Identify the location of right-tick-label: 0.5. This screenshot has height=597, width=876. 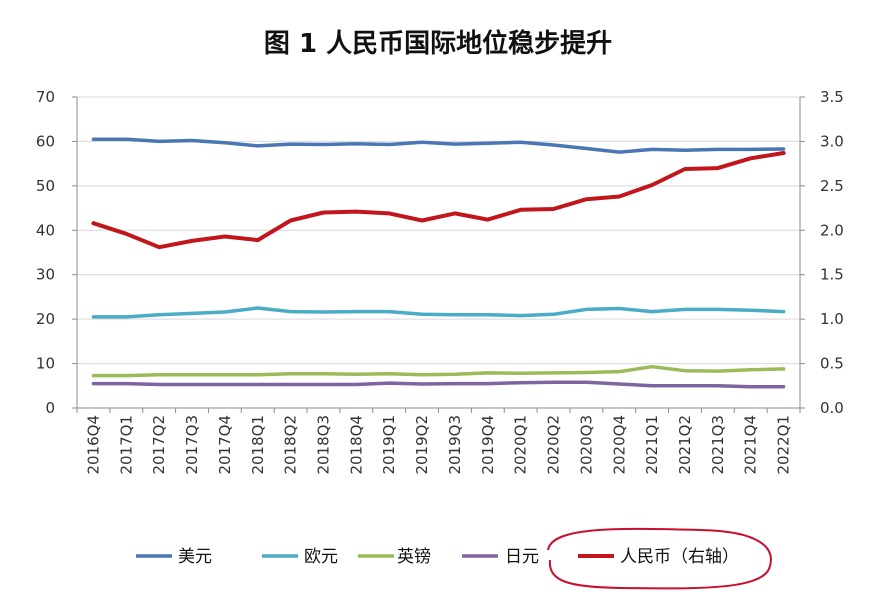
(832, 364).